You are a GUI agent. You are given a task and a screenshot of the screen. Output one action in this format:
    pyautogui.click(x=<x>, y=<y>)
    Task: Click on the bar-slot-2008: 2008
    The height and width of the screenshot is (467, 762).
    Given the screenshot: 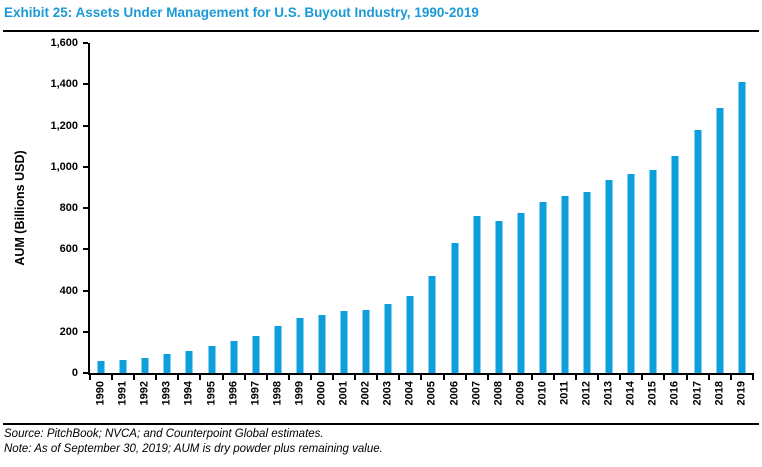 What is the action you would take?
    pyautogui.click(x=499, y=224)
    